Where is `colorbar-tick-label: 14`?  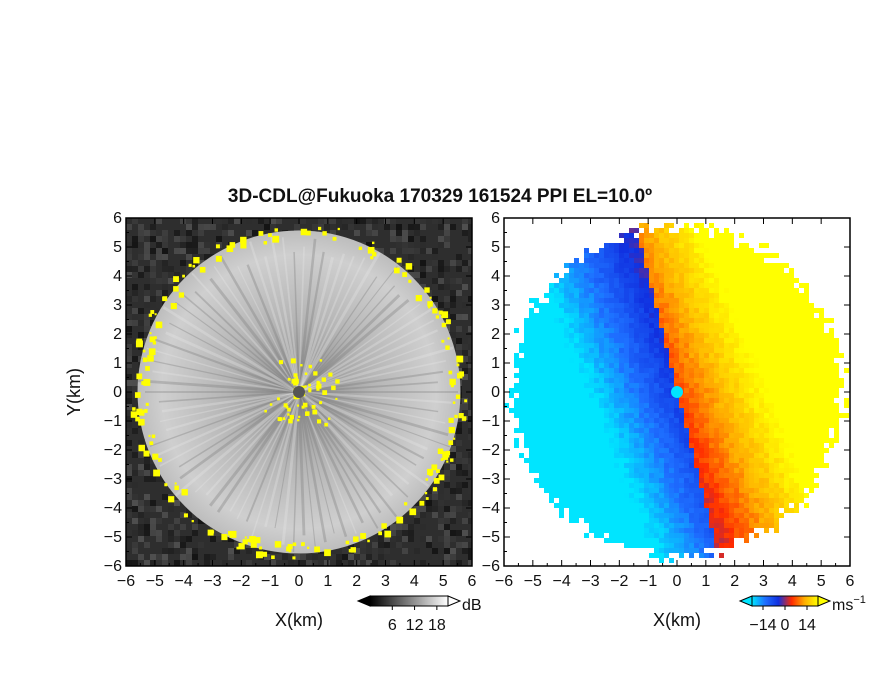
colorbar-tick-label: 14 is located at coordinates (807, 625).